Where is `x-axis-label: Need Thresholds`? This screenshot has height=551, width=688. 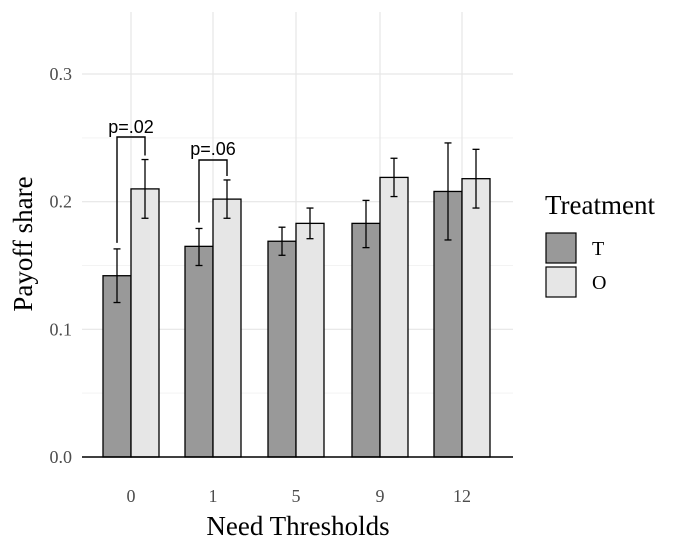
x-axis-label: Need Thresholds is located at coordinates (297, 526).